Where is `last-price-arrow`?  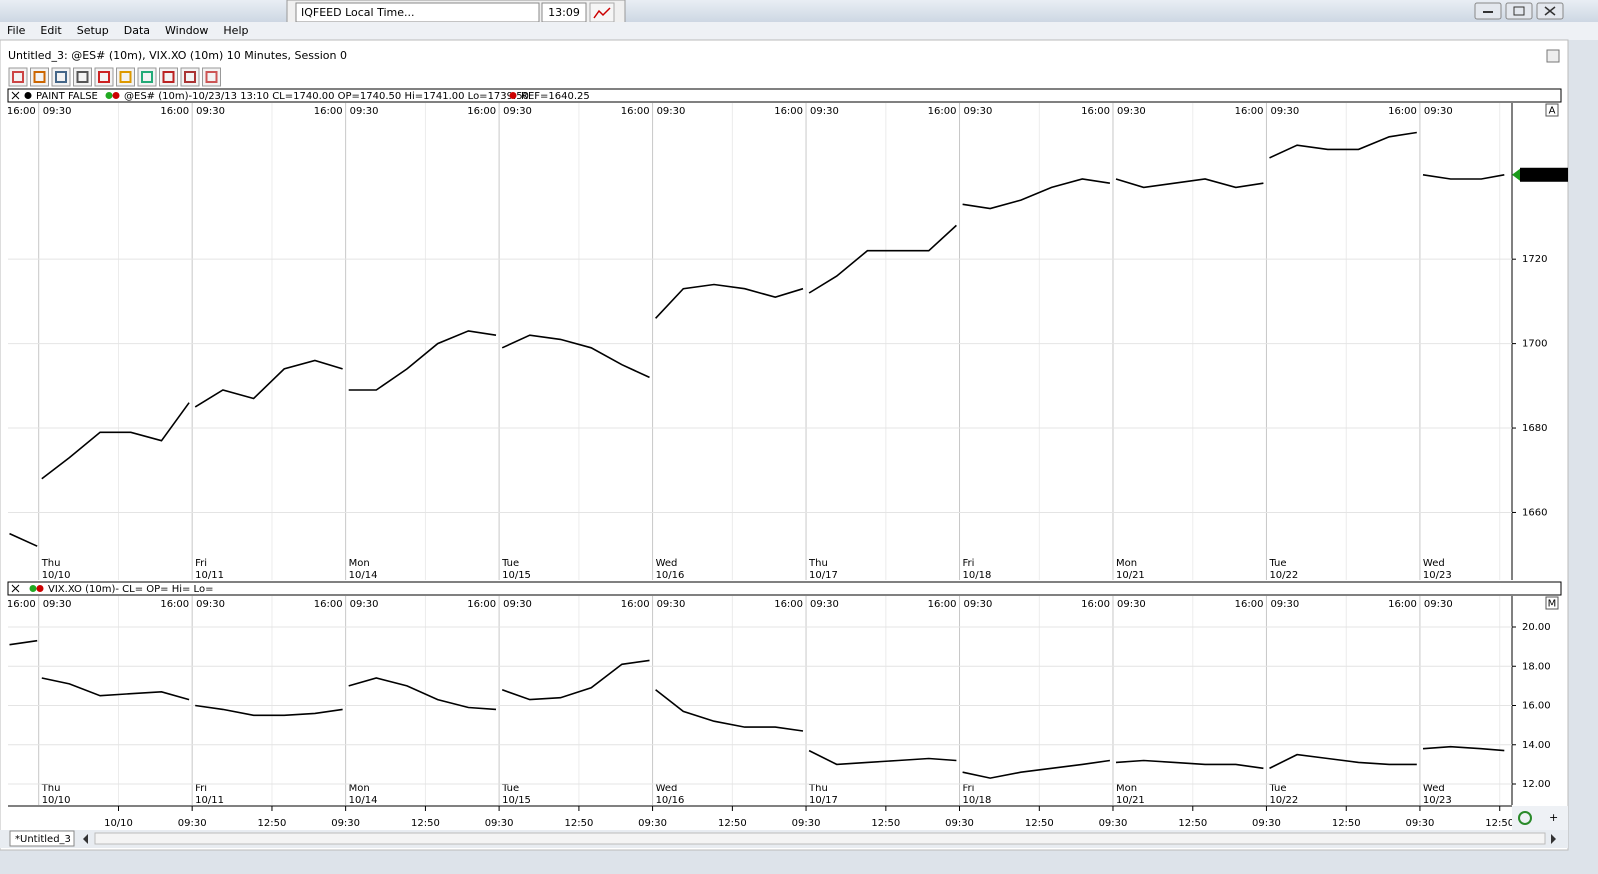
last-price-arrow is located at coordinates (1516, 174).